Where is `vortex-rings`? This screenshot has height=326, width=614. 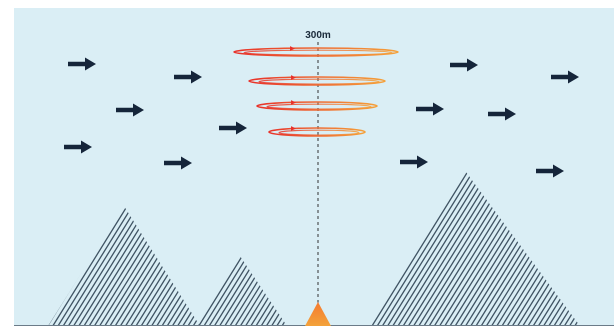 vortex-rings is located at coordinates (316, 91).